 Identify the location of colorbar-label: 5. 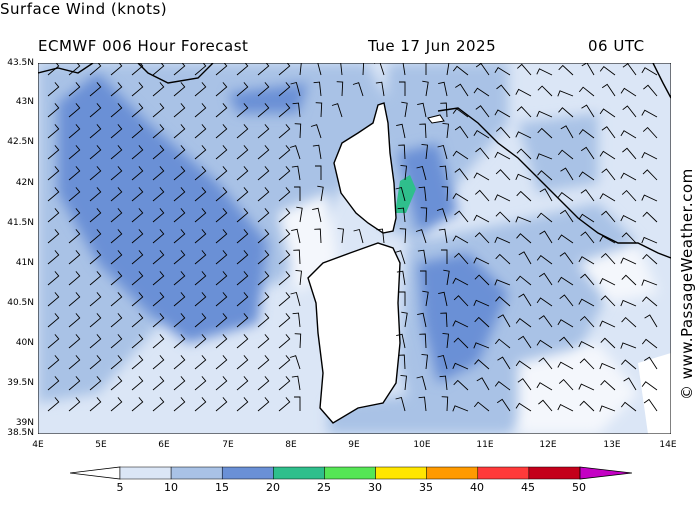
(120, 487).